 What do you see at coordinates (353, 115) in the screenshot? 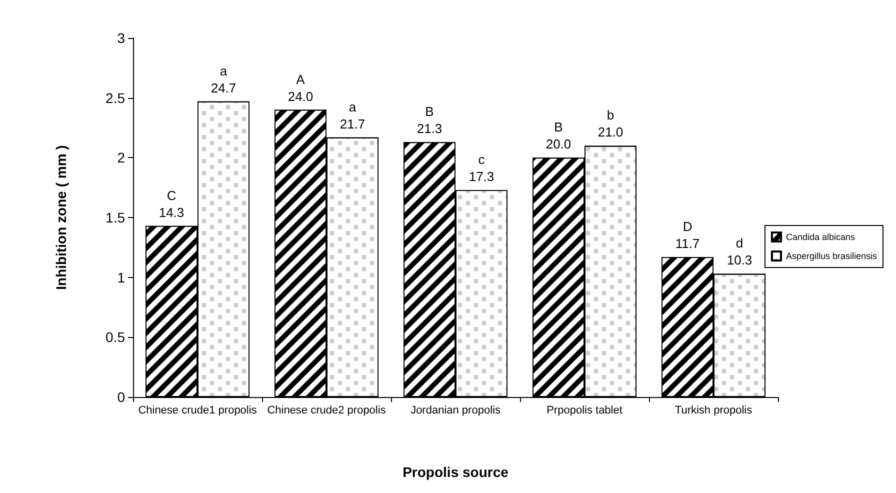
I see `data-label: a 21.7` at bounding box center [353, 115].